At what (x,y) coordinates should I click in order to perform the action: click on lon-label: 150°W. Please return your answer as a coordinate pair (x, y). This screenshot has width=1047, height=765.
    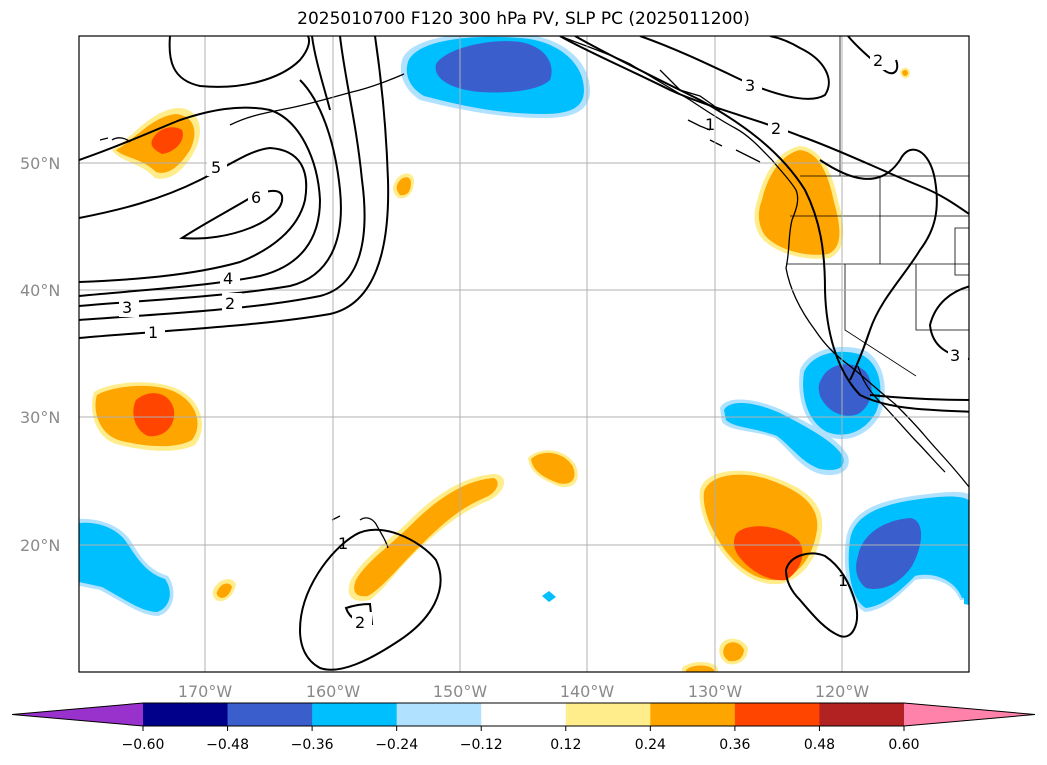
    Looking at the image, I should click on (460, 691).